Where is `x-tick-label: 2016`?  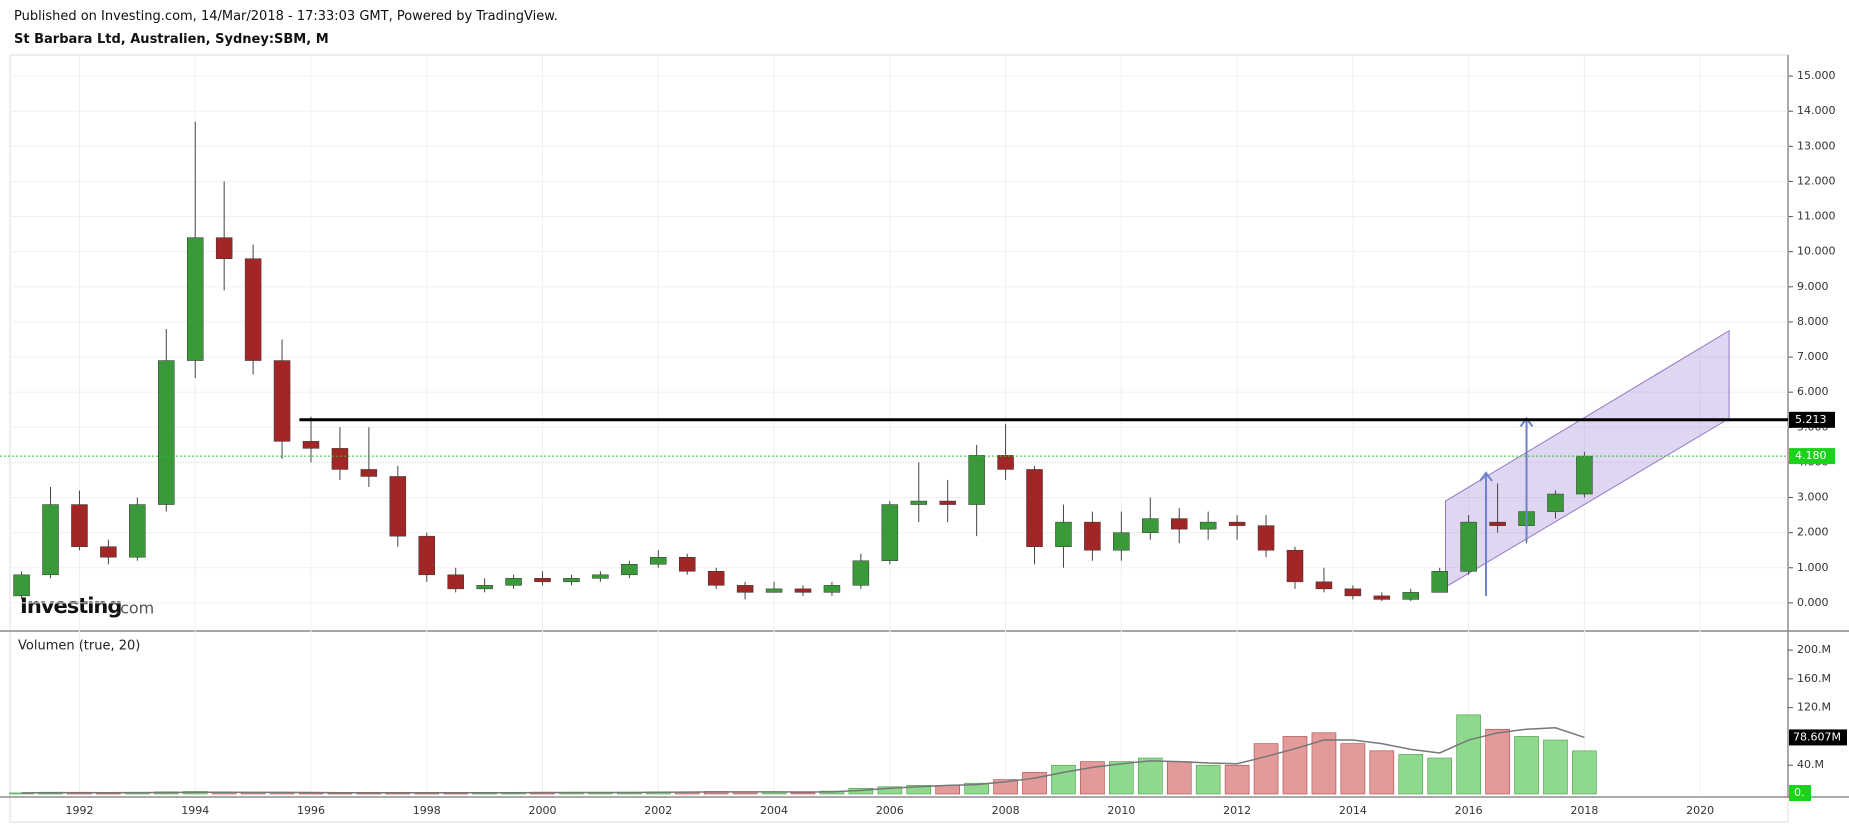 x-tick-label: 2016 is located at coordinates (1469, 810).